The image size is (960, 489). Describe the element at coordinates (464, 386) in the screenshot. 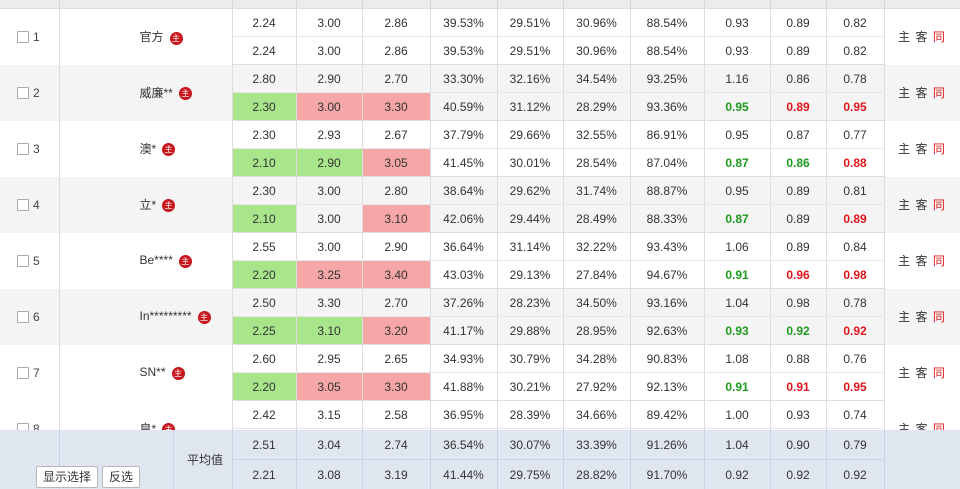

I see `odds-cell: 41.88%` at that location.